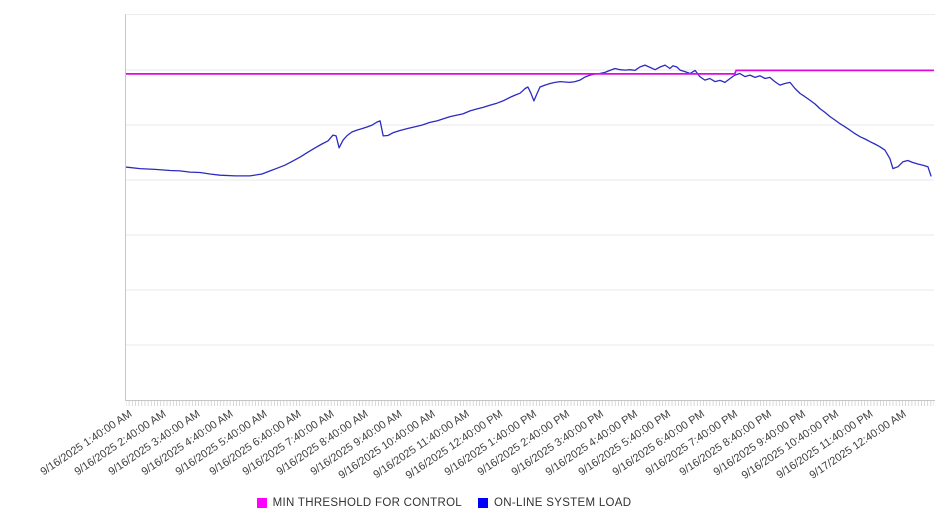  I want to click on x-axis-label: 9/16/2025 4:40:00 AM, so click(187, 443).